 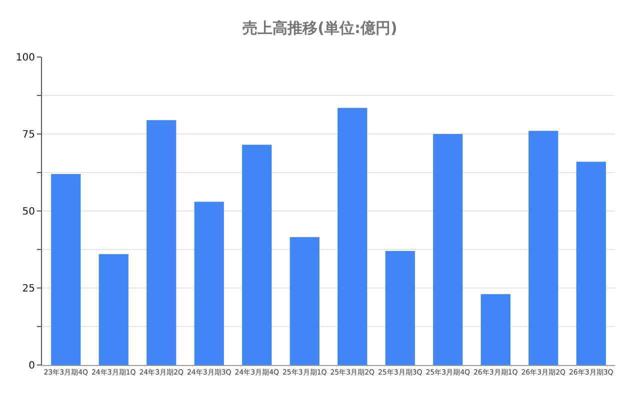 I want to click on chart-title: 売上高推移(単位:億円), so click(x=320, y=27).